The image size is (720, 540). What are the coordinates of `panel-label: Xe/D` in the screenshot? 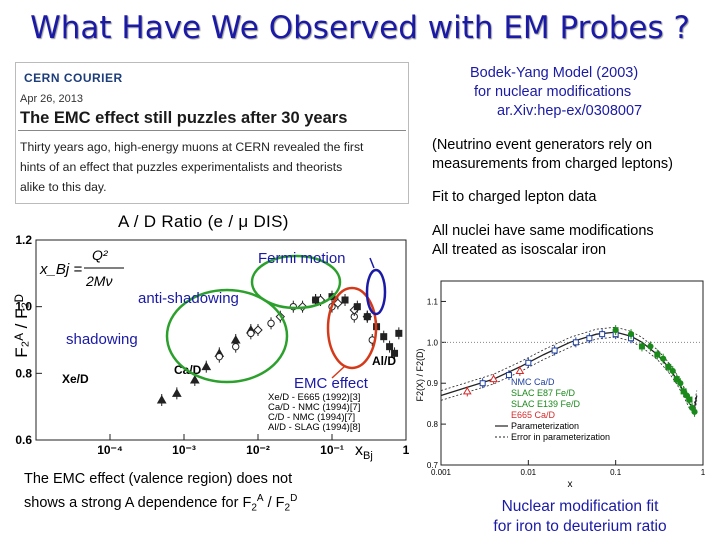 It's located at (75, 379).